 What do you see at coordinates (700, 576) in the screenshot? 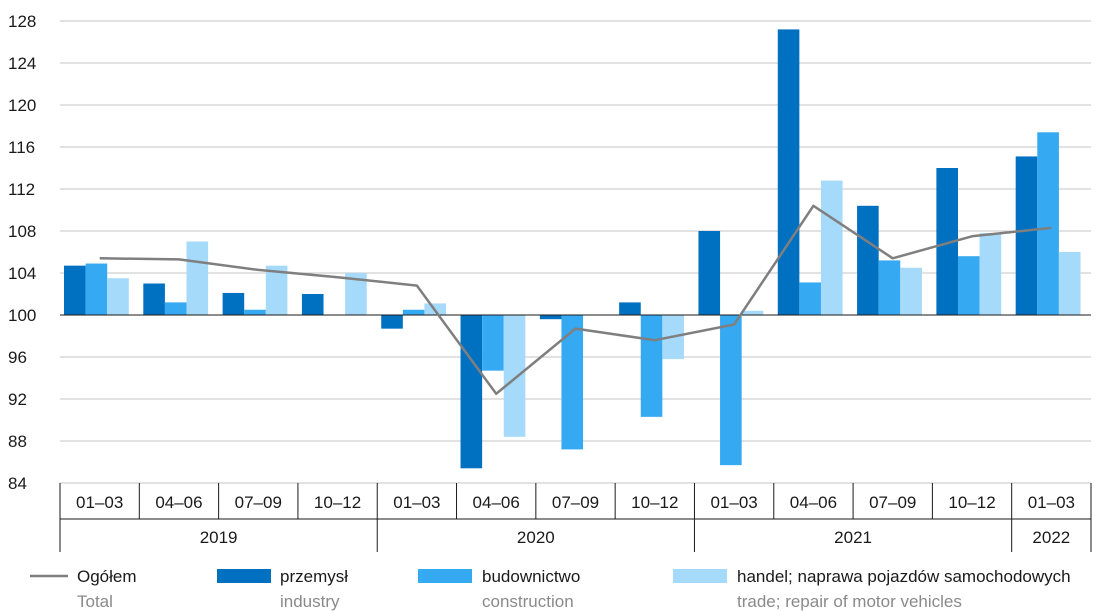
I see `legend-swatch-trade` at bounding box center [700, 576].